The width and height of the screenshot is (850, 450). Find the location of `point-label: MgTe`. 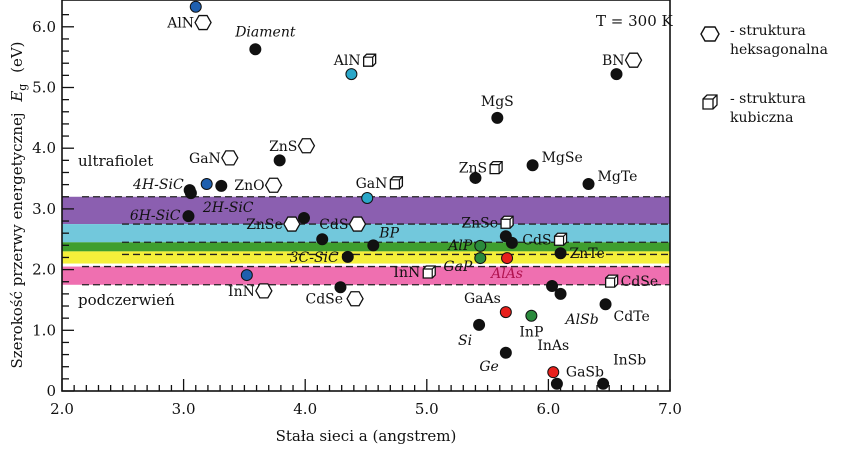

point-label: MgTe is located at coordinates (618, 177).